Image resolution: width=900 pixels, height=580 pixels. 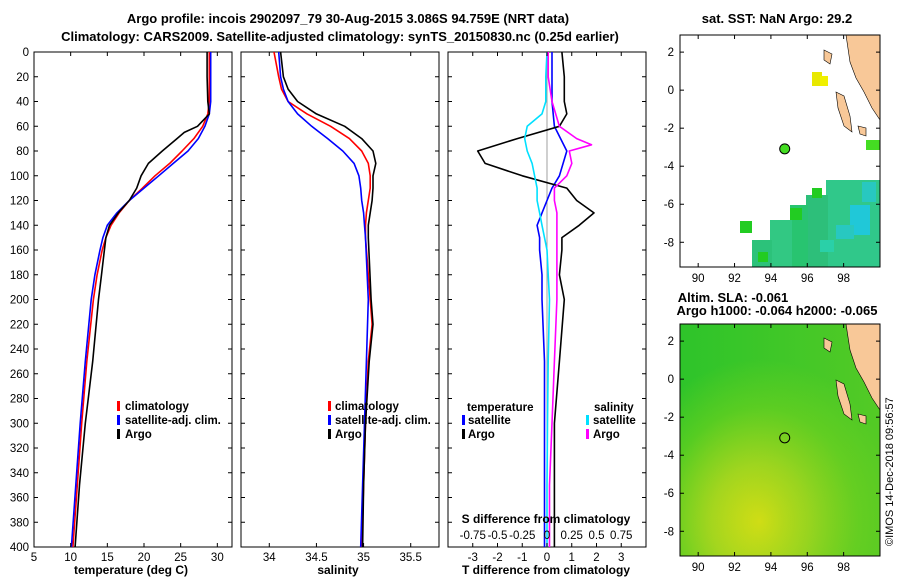 I want to click on legend-satellite-adj: satellite-adj. clim., so click(x=173, y=421).